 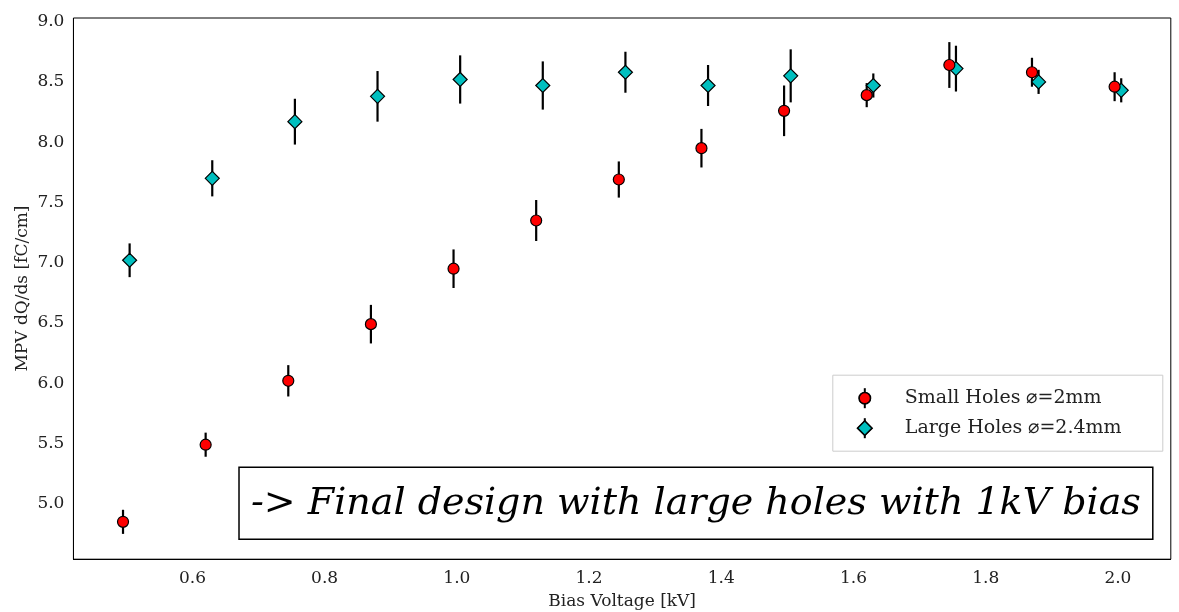 I want to click on x-axis-title: Bias Voltage [kV], so click(x=622, y=600).